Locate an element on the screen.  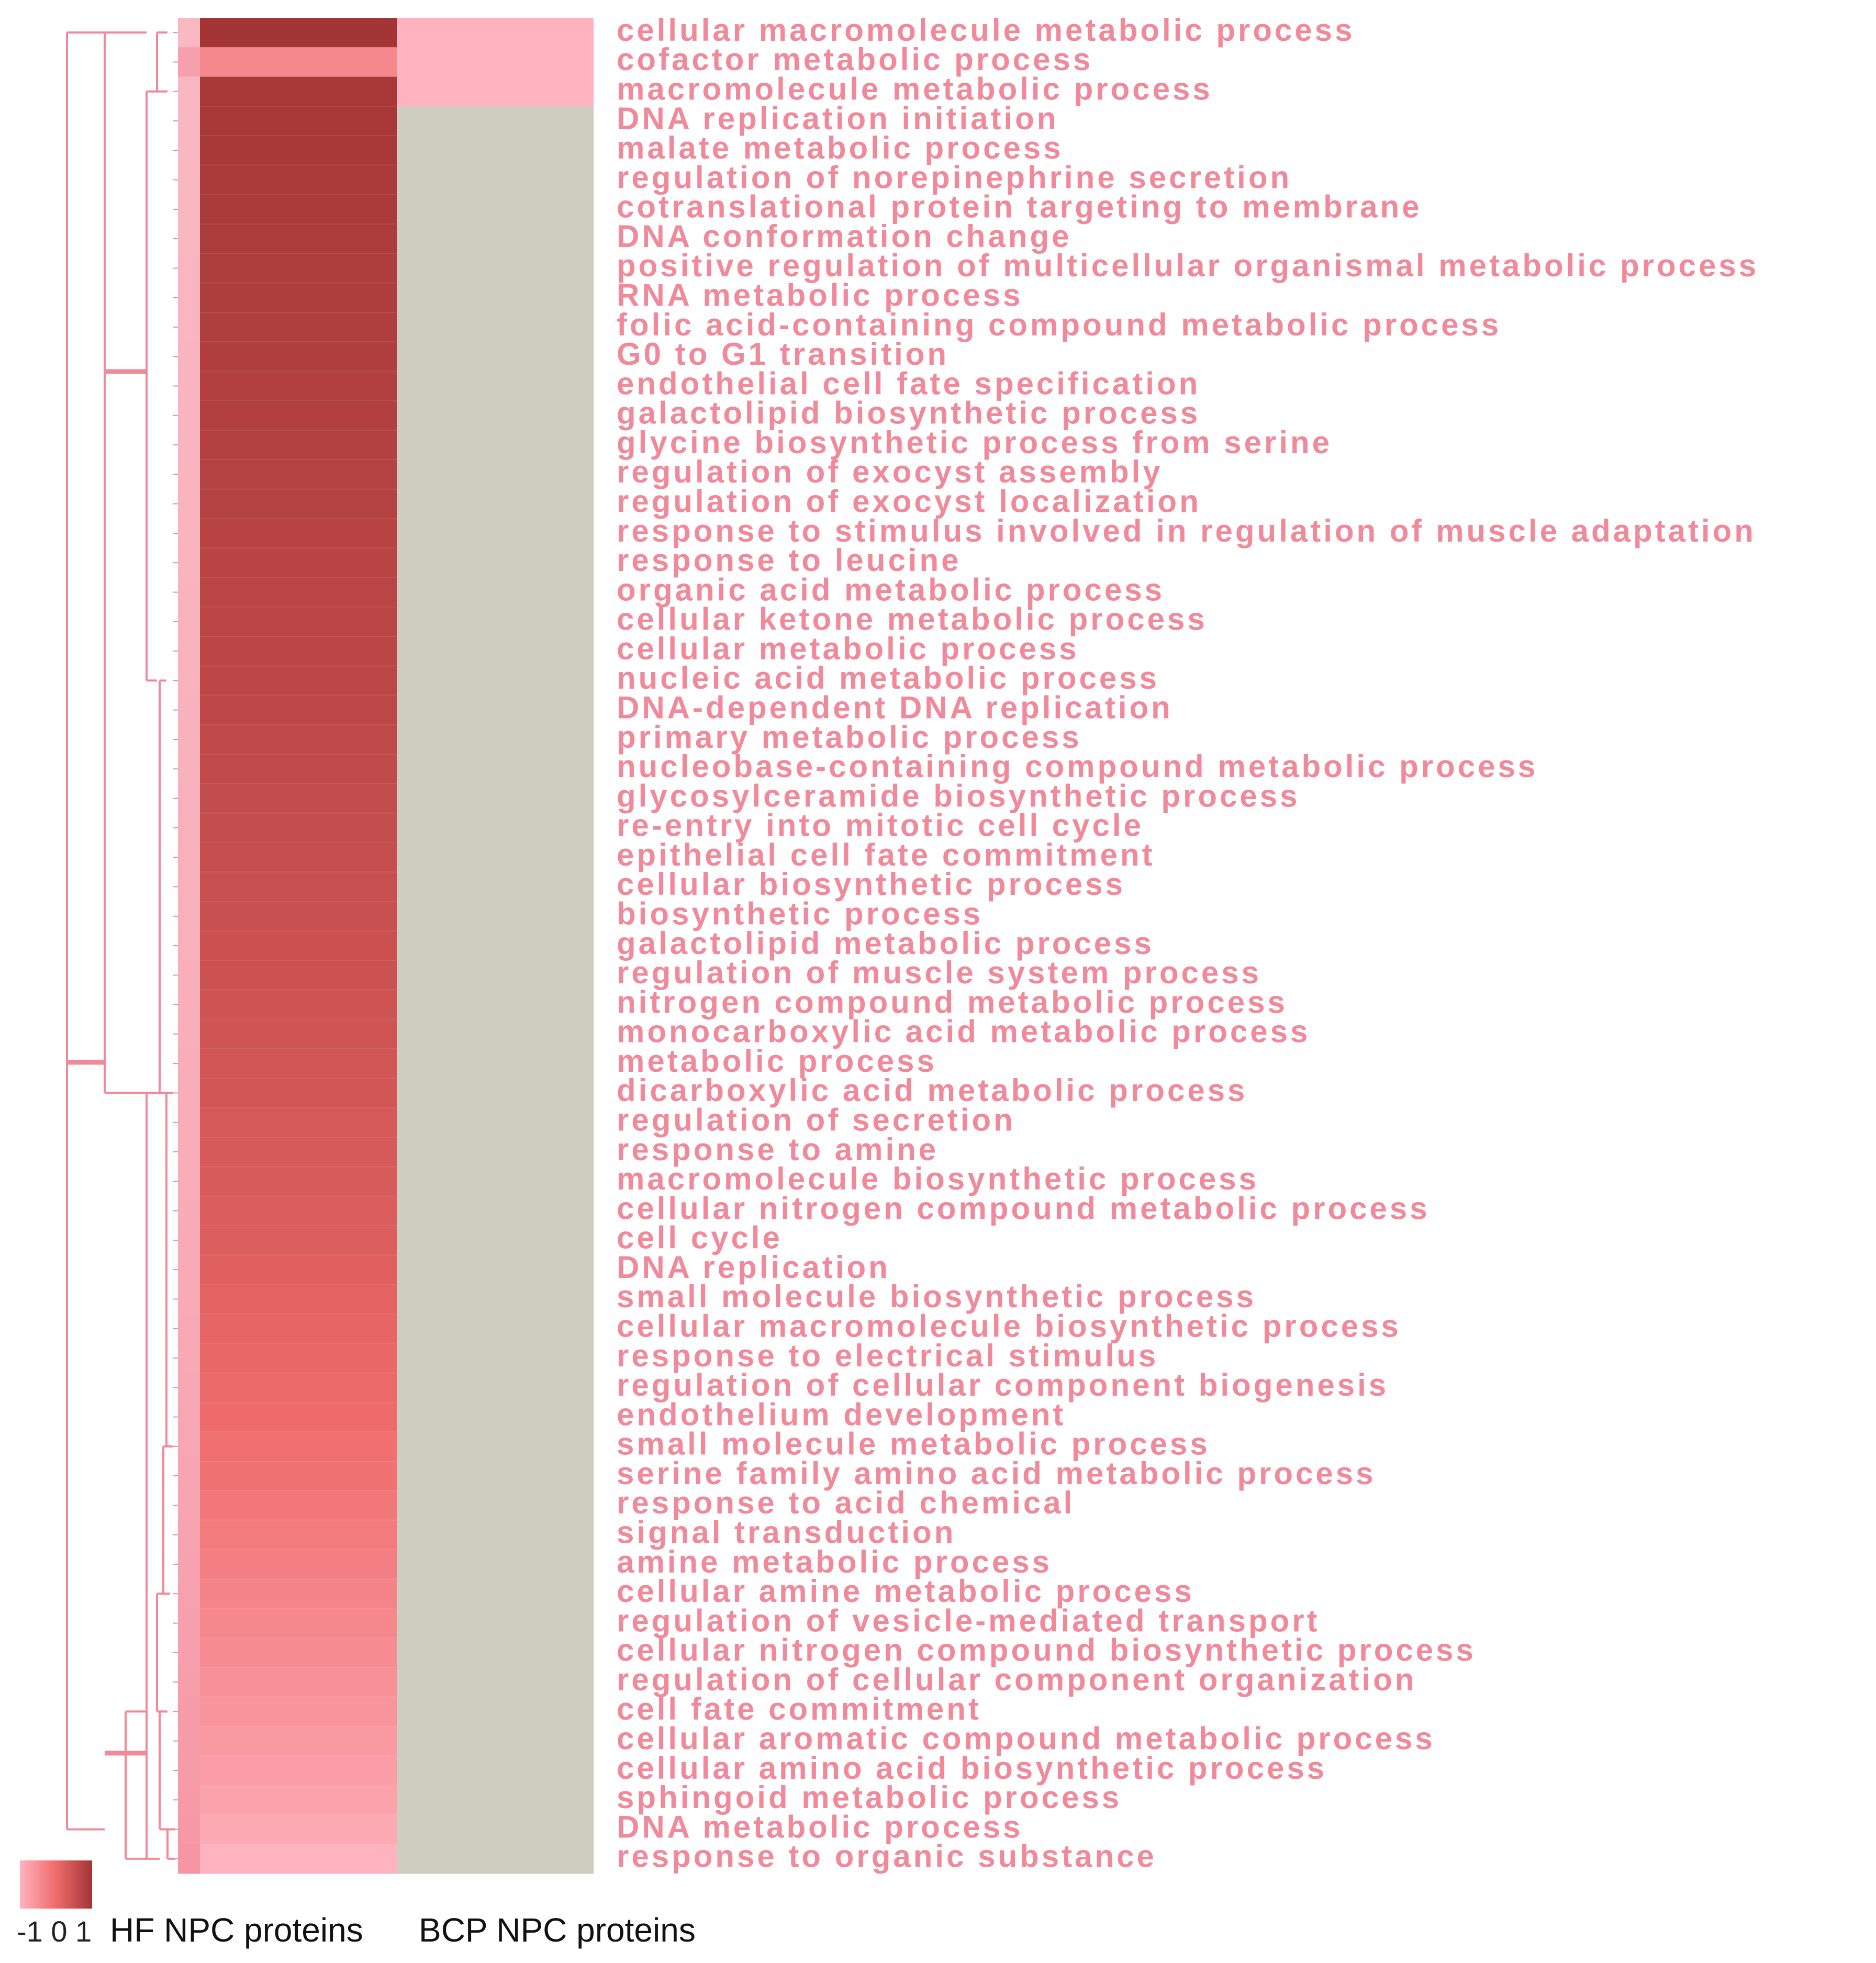
row-label: galactolipid biosynthetic process is located at coordinates (908, 413).